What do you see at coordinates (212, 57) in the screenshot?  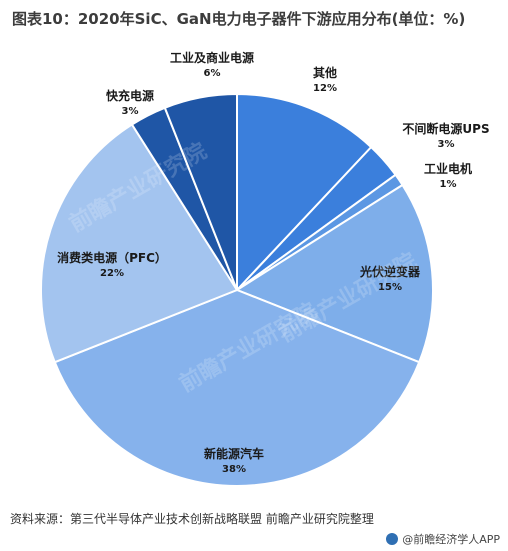 I see `slice-label-7: 工业及商业电源` at bounding box center [212, 57].